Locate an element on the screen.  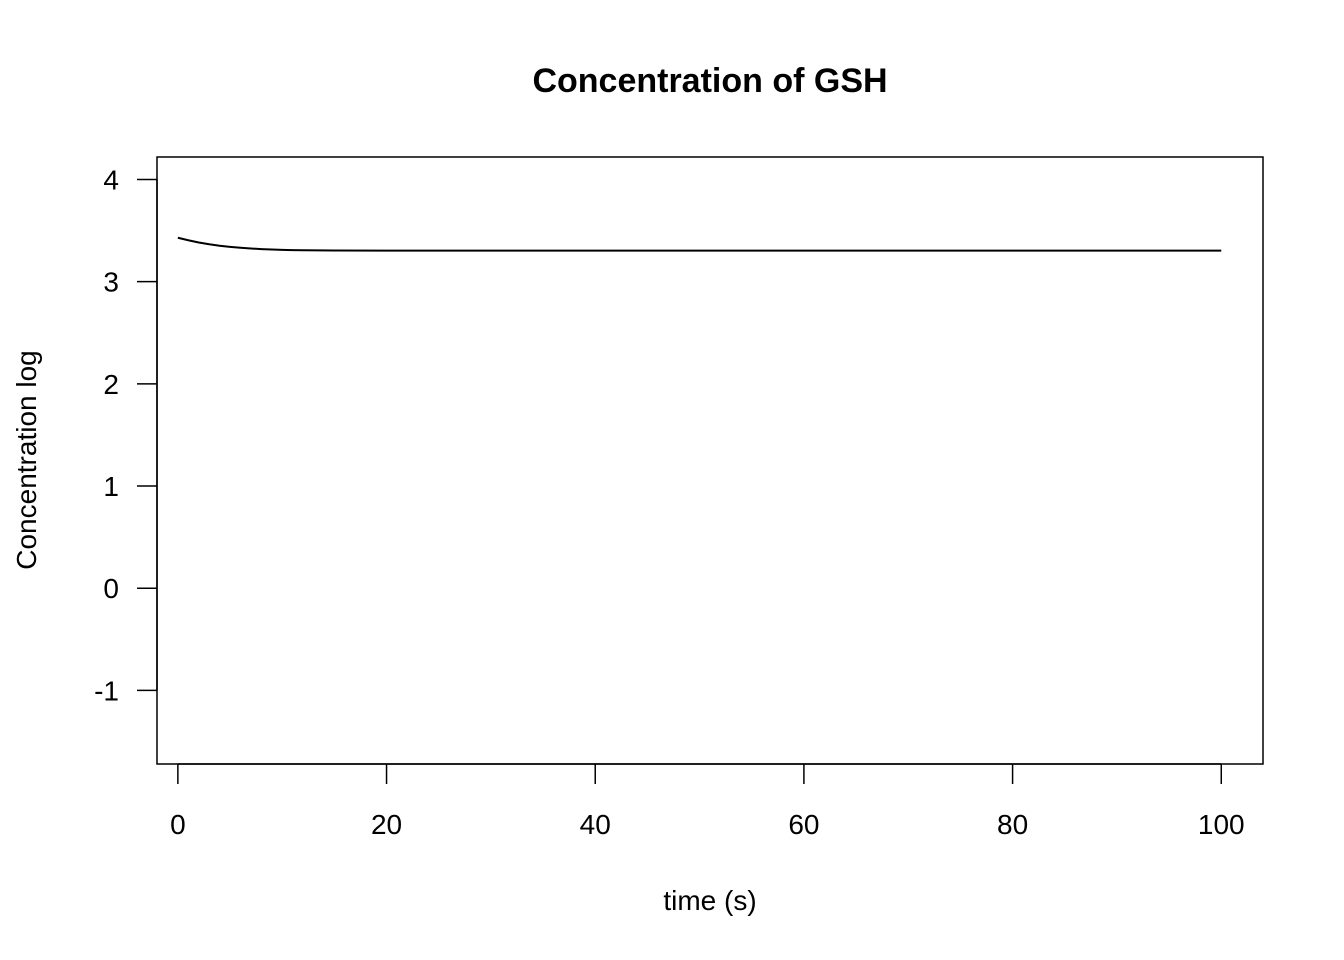
x-tick-label: 40 is located at coordinates (595, 824).